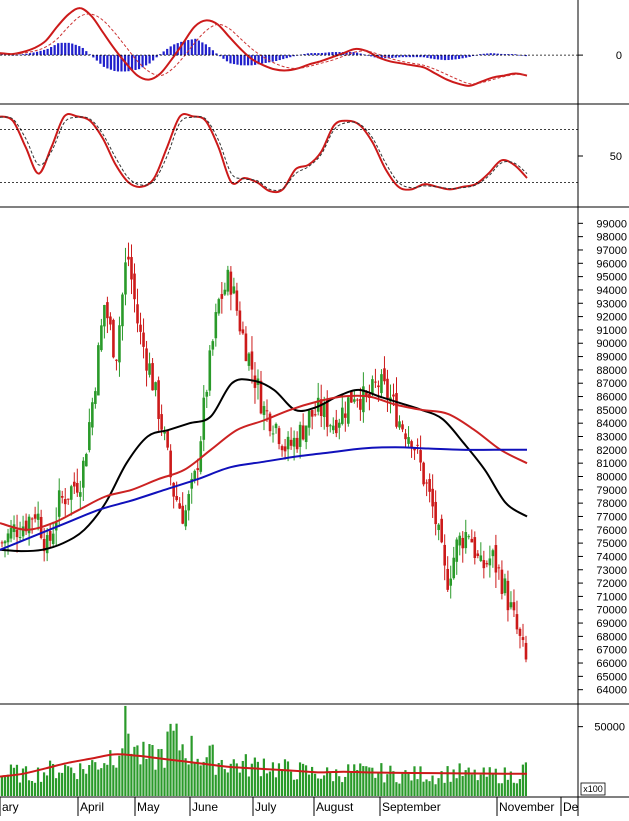 Image resolution: width=629 pixels, height=821 pixels. I want to click on price-tick-label: 86000, so click(611, 398).